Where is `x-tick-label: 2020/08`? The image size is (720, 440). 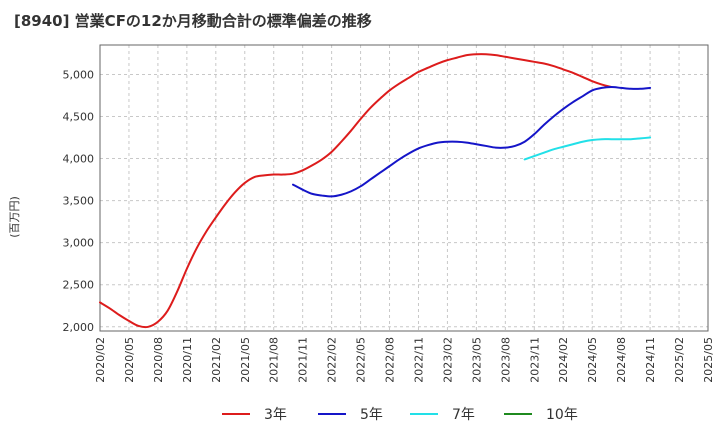
x-tick-label: 2020/08 is located at coordinates (158, 360).